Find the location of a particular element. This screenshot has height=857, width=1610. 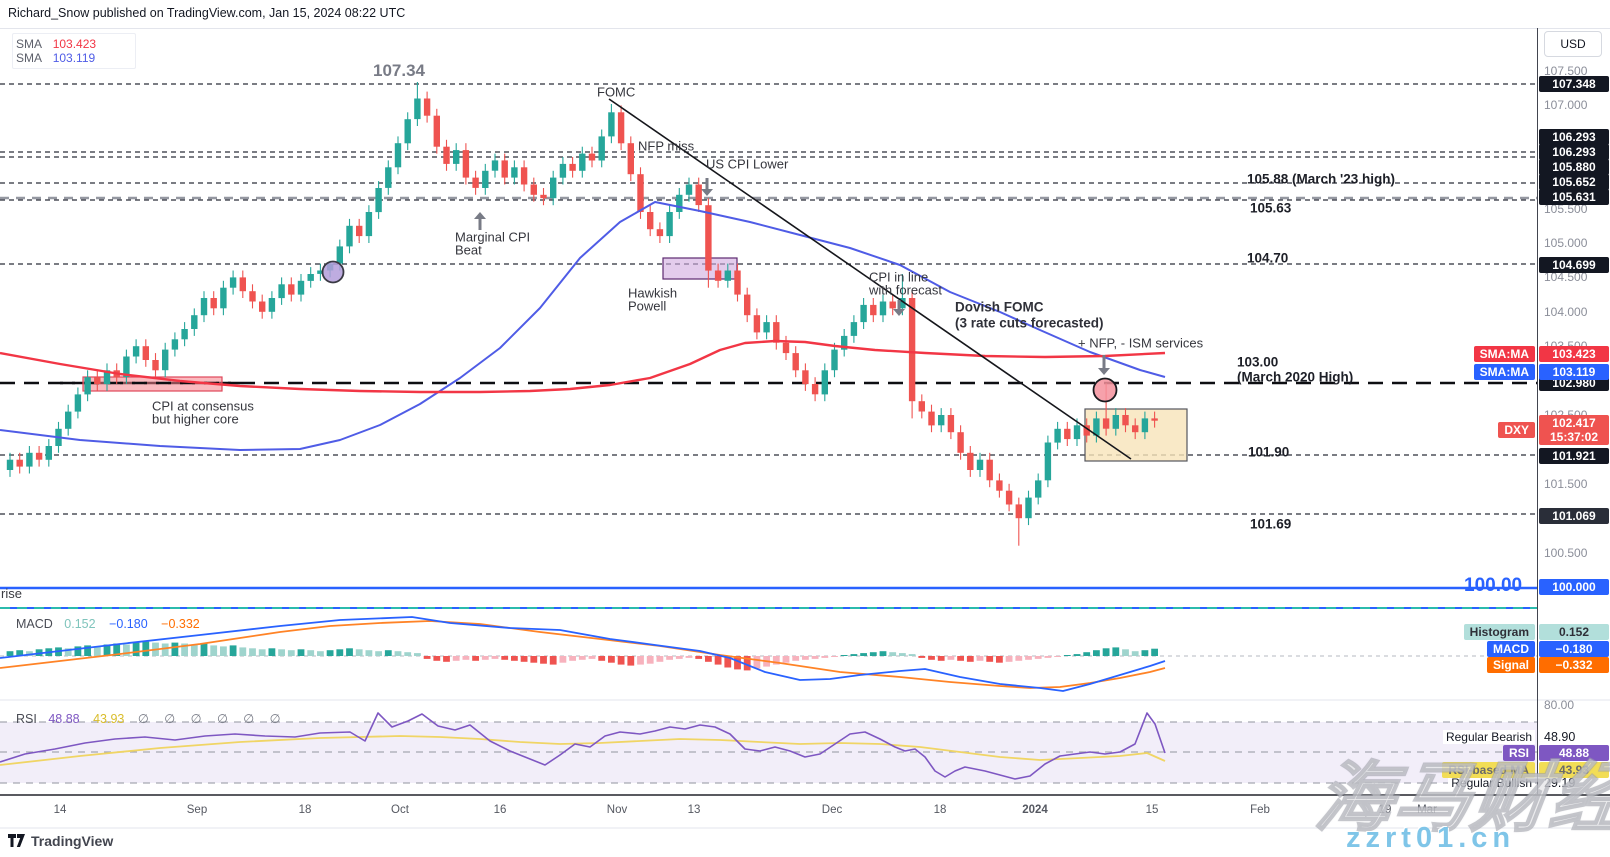

event-circle is located at coordinates (333, 272).